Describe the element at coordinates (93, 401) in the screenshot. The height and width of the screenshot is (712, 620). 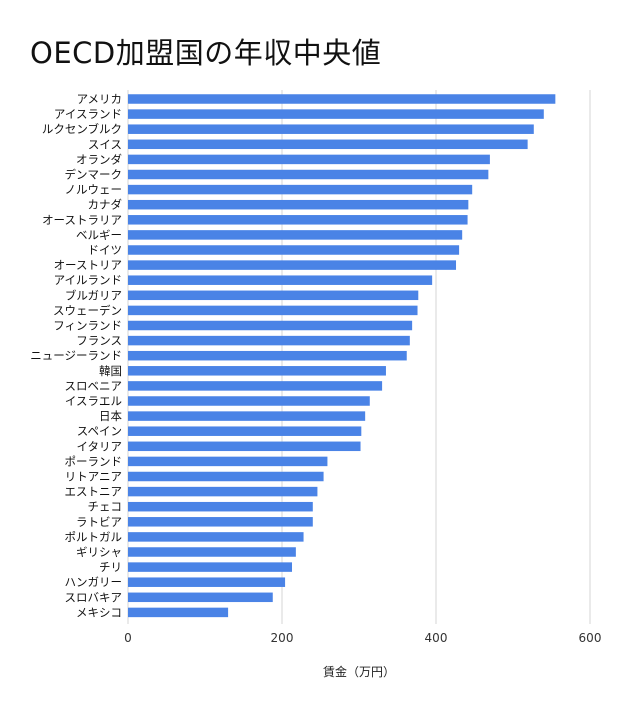
I see `category-label: イスラエル` at that location.